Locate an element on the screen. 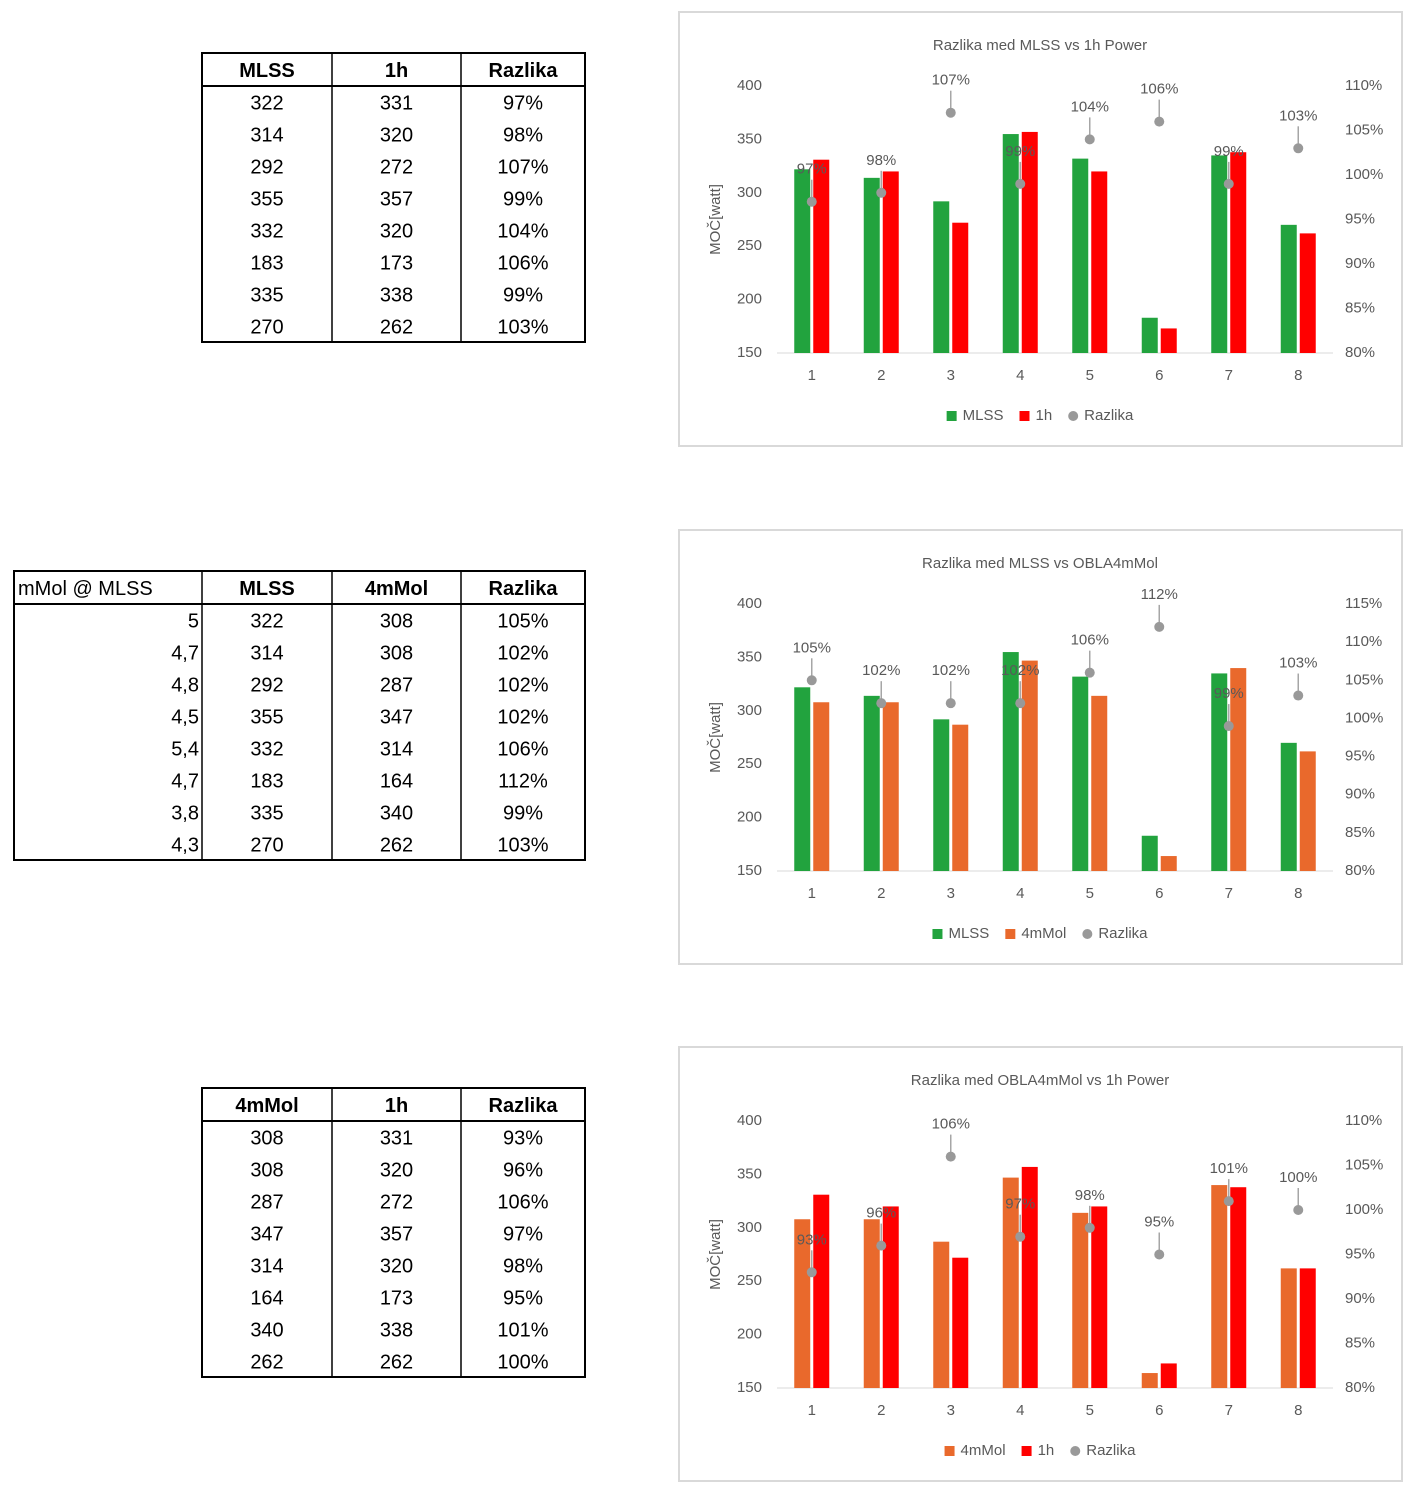 This screenshot has width=1416, height=1491. table-cell: 335 is located at coordinates (266, 295).